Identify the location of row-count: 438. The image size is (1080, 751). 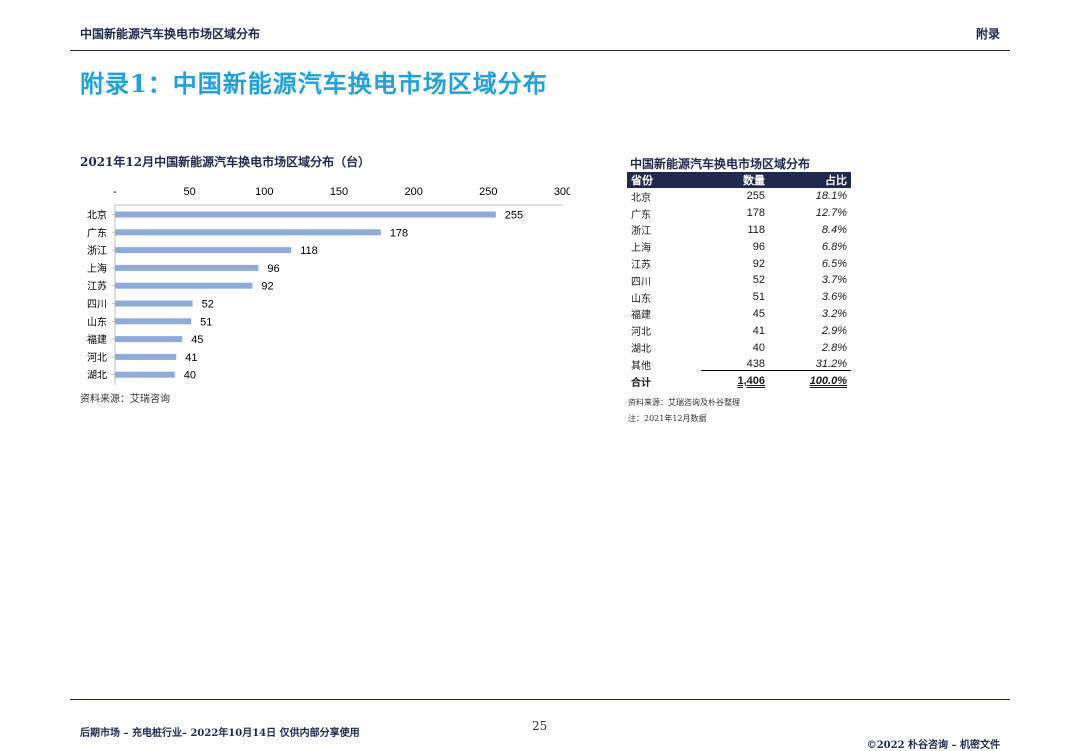
(733, 364).